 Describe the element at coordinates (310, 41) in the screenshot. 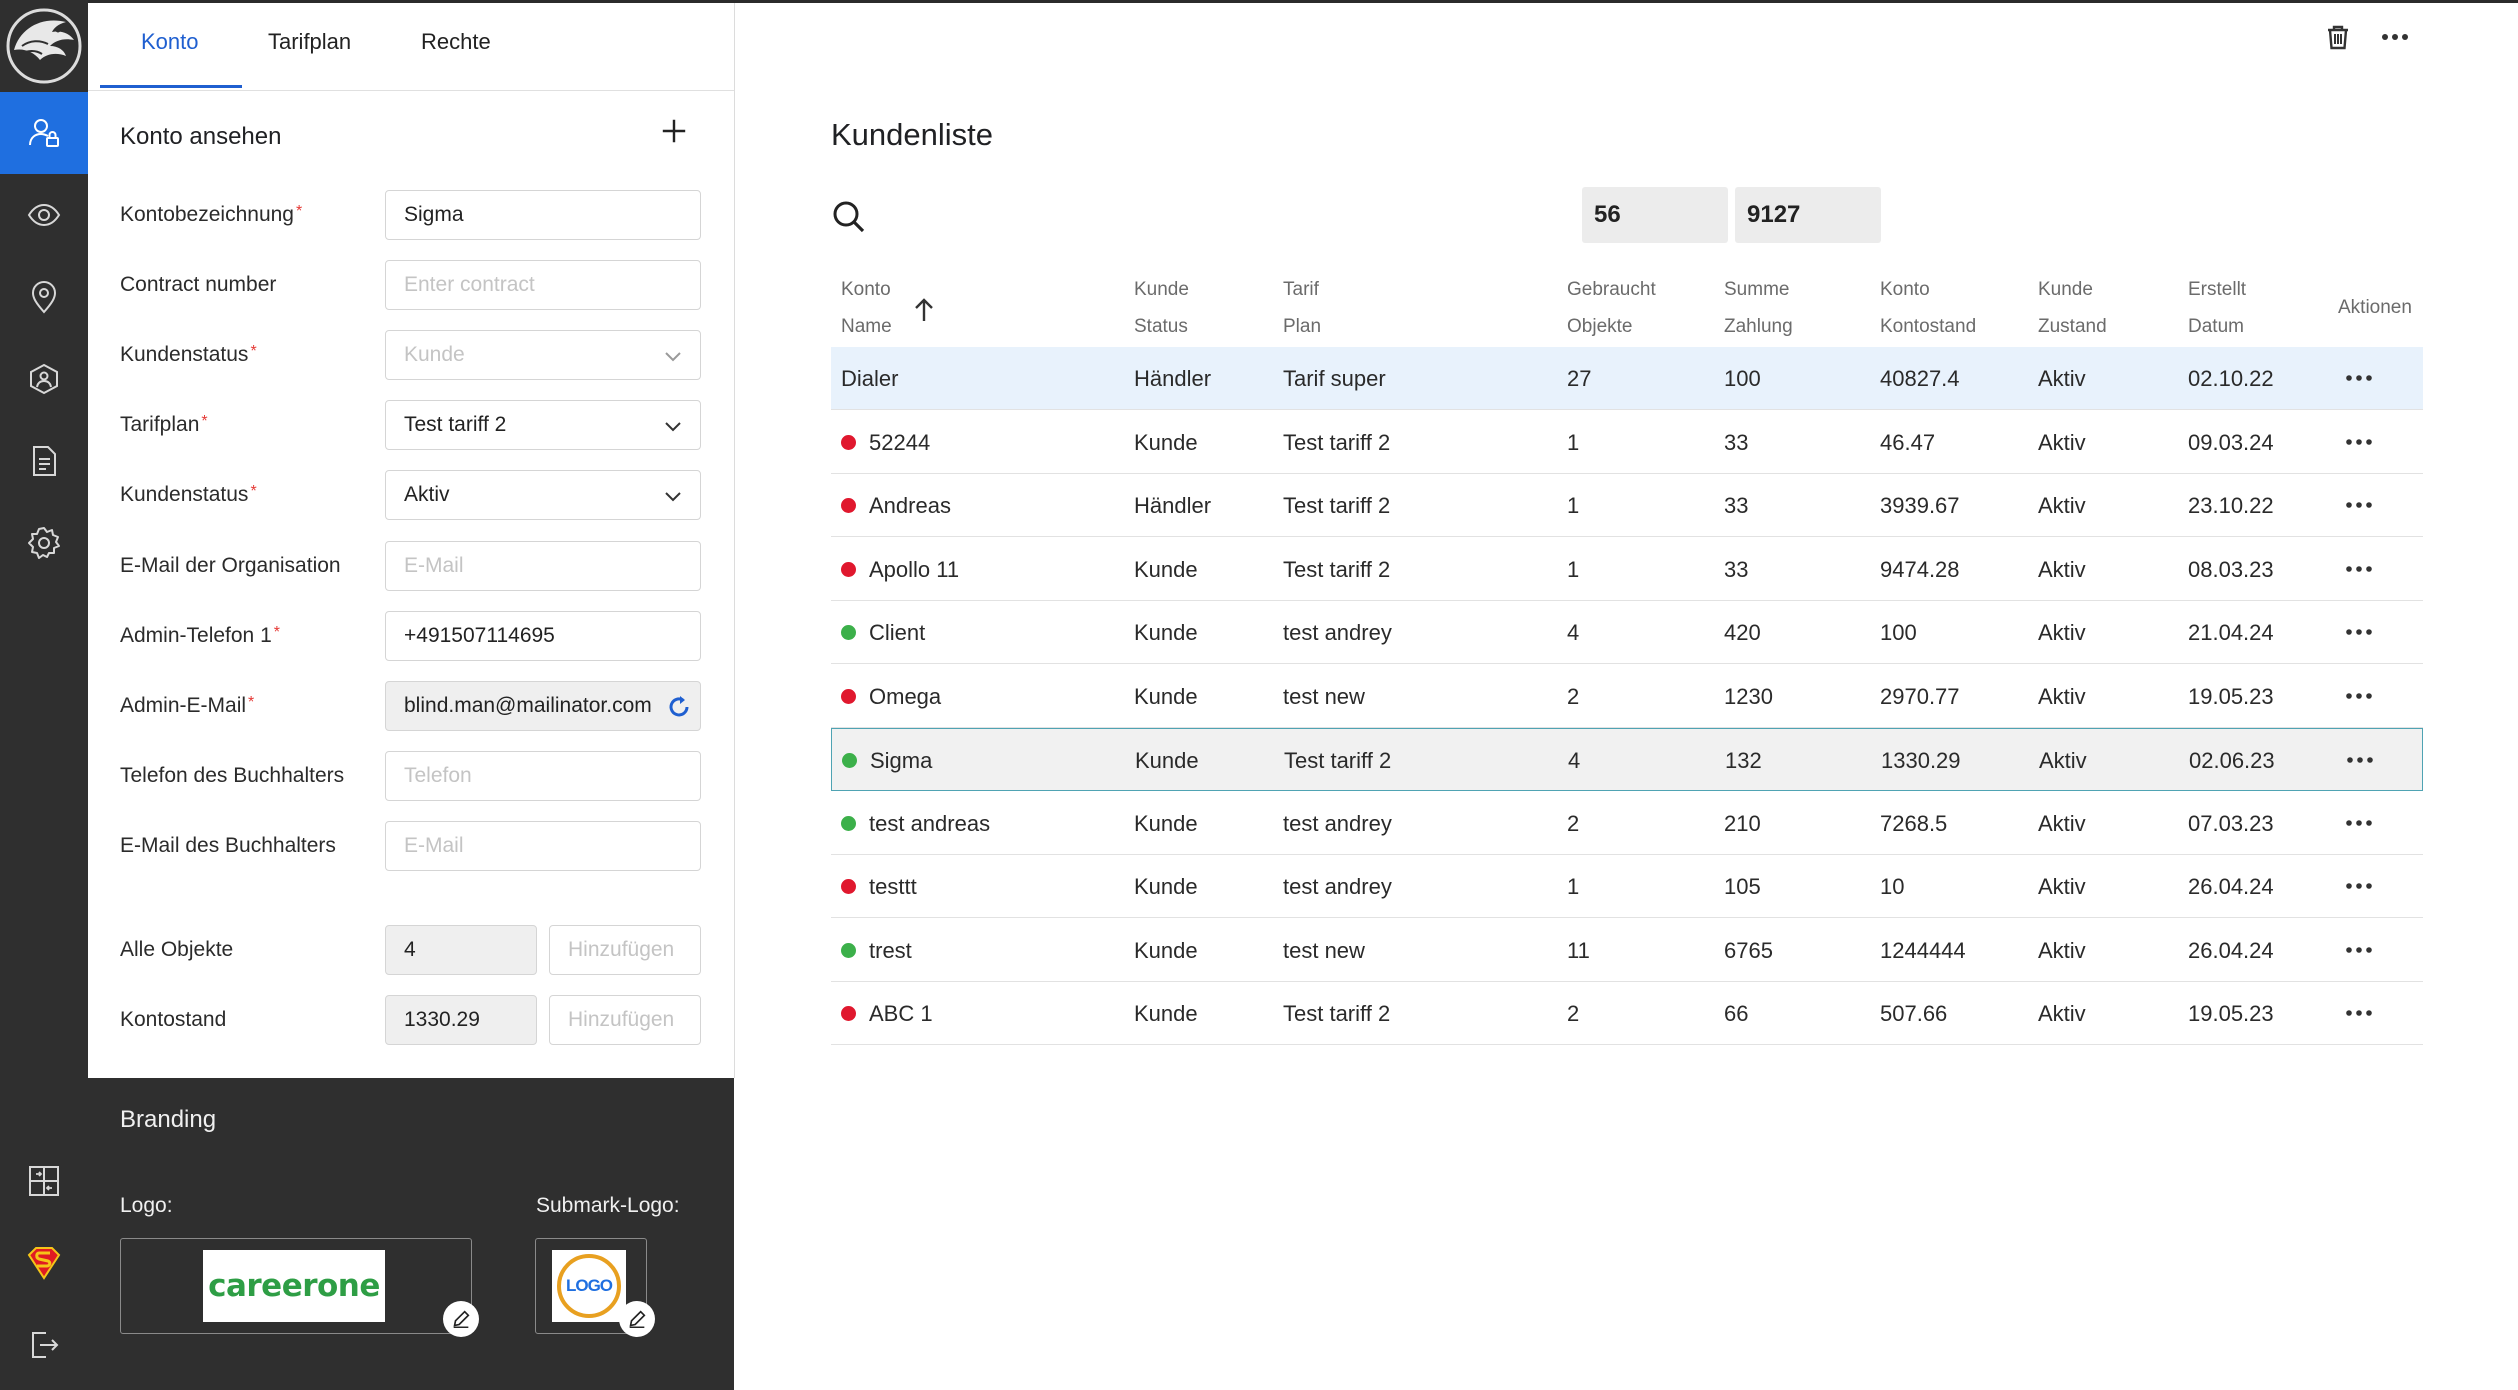

I see `tab-tarifplan: Tarifplan` at that location.